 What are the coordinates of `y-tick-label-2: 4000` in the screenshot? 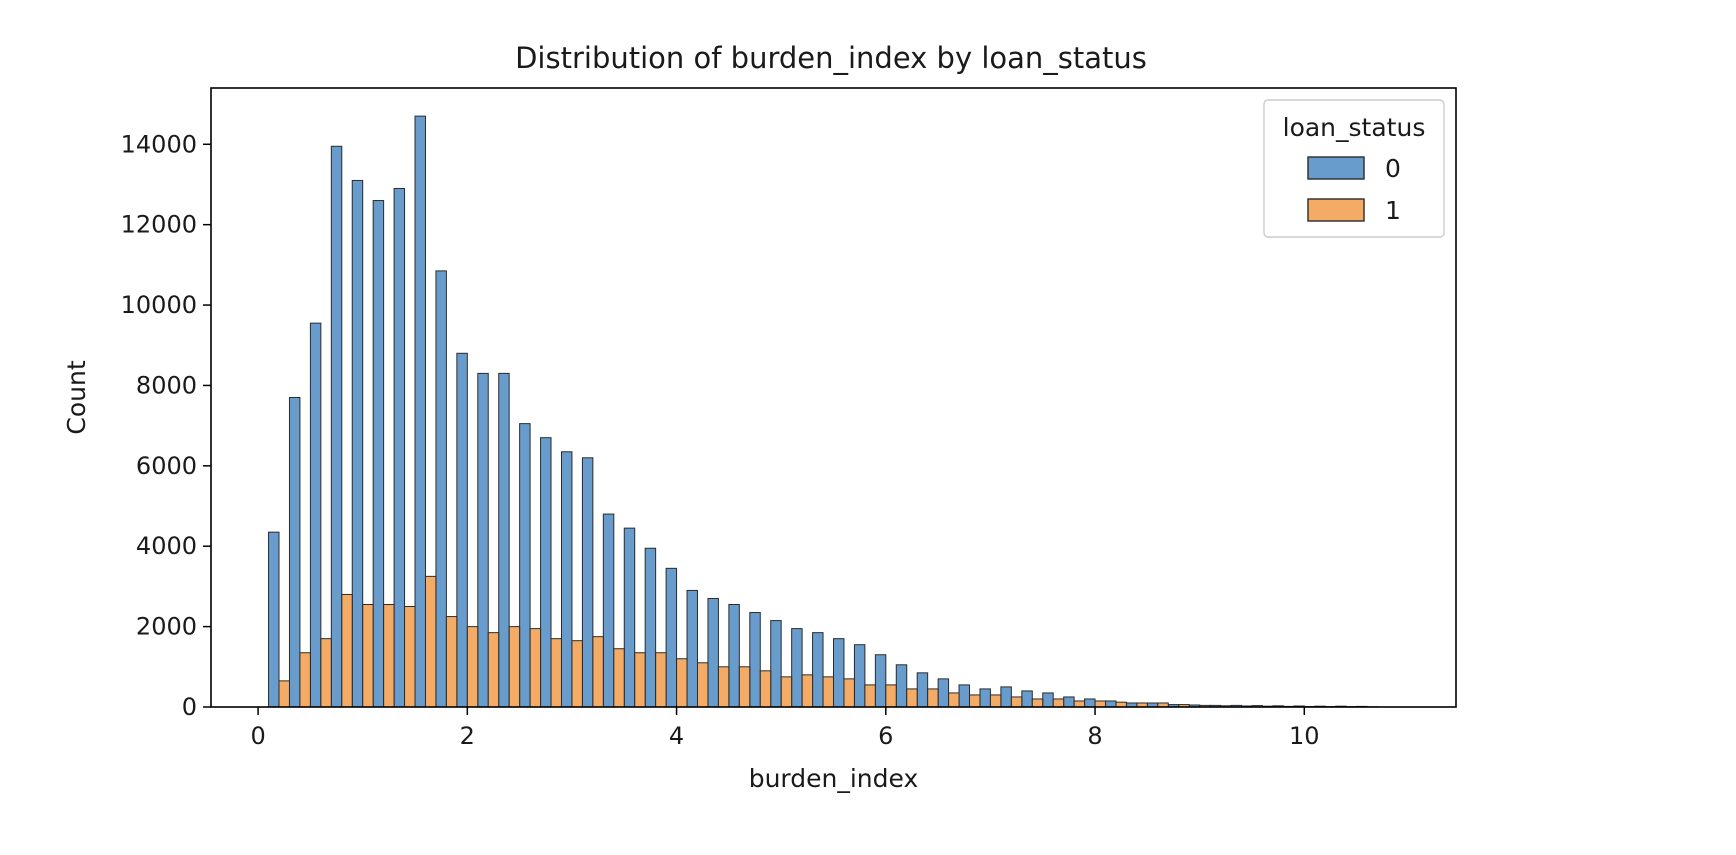 It's located at (166, 546).